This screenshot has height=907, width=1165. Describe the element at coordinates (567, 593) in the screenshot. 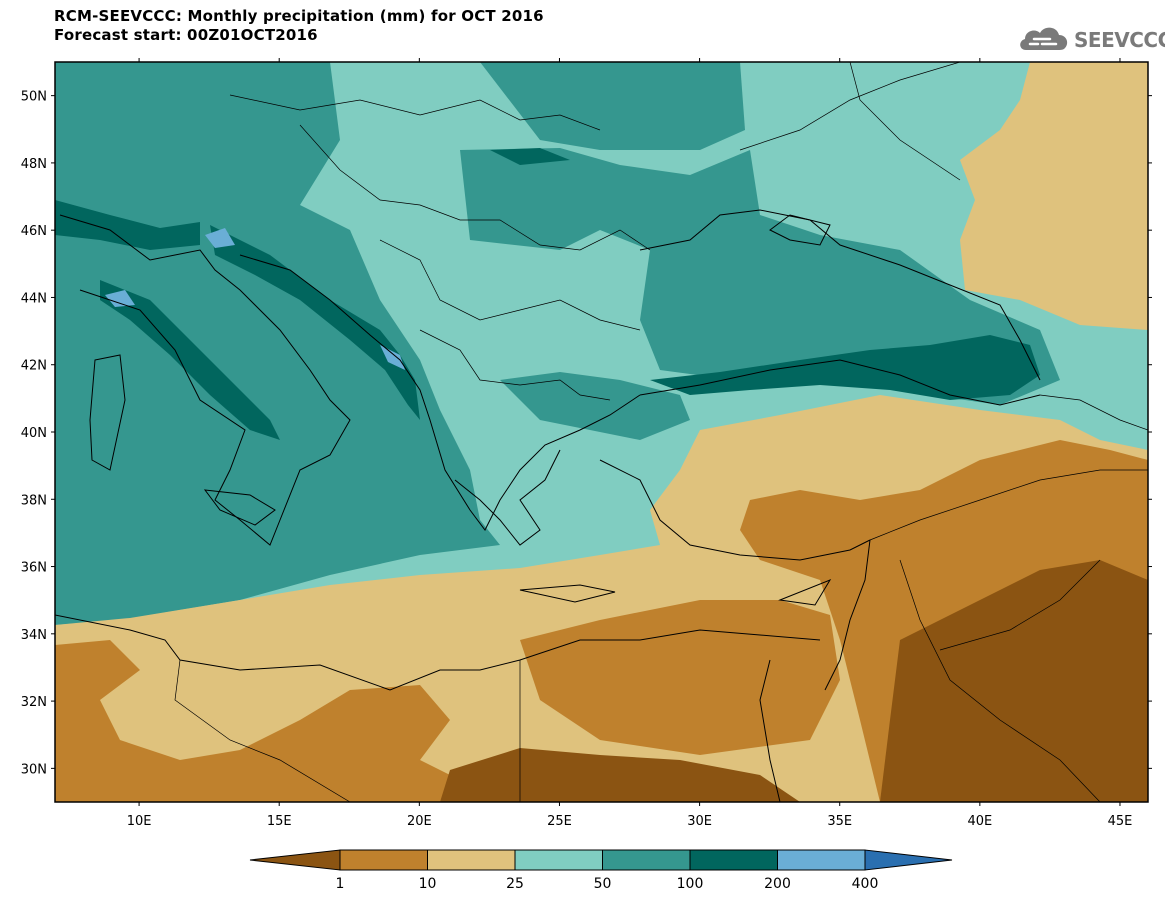

I see `coast-crete` at that location.